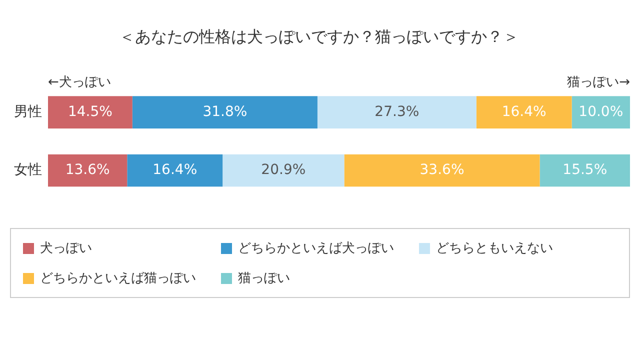  I want to click on data-label: 13.6%, so click(87, 170).